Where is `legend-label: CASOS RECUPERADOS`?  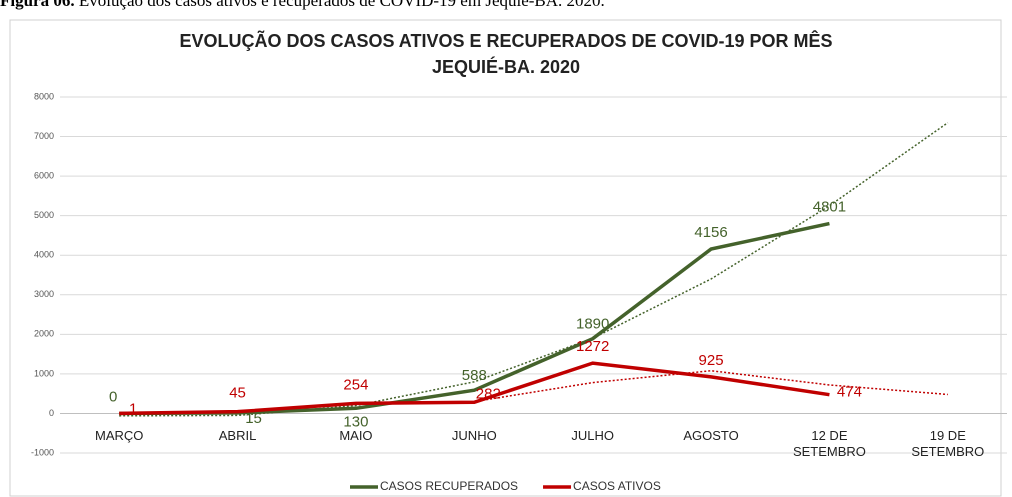 legend-label: CASOS RECUPERADOS is located at coordinates (449, 486).